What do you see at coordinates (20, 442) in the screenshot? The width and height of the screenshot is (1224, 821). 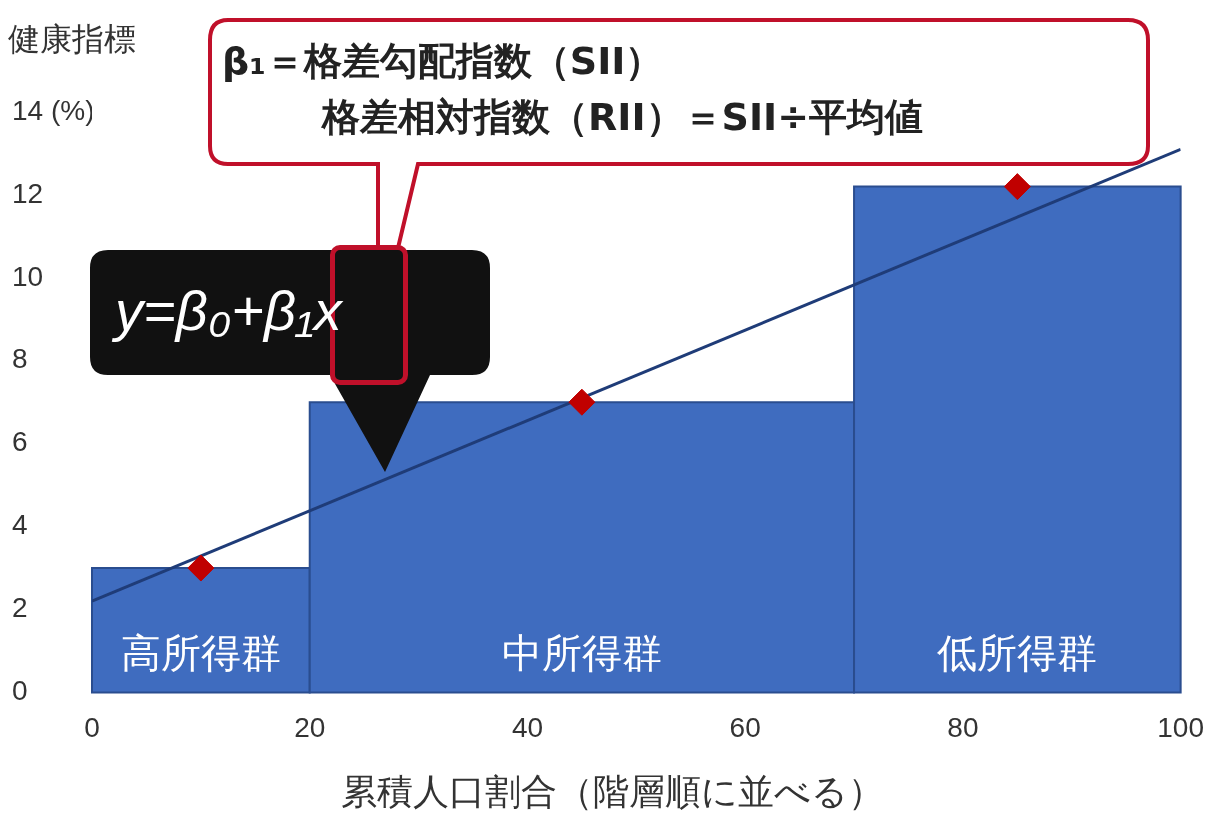 I see `y-tick-label: 6` at bounding box center [20, 442].